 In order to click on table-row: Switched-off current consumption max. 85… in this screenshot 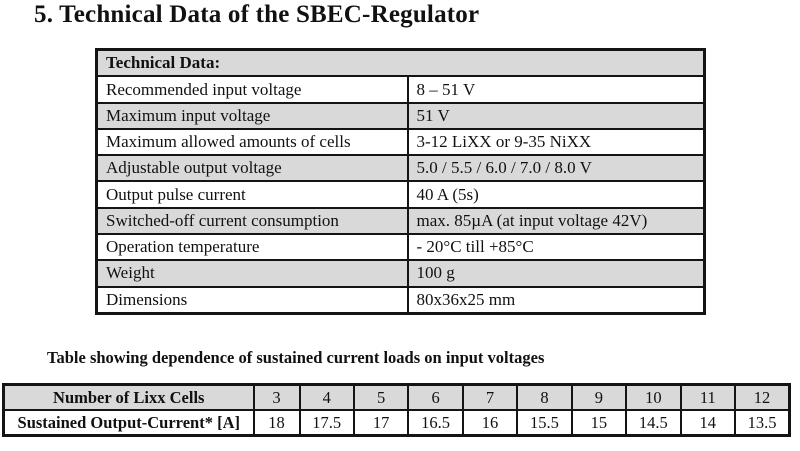, I will do `click(400, 220)`.